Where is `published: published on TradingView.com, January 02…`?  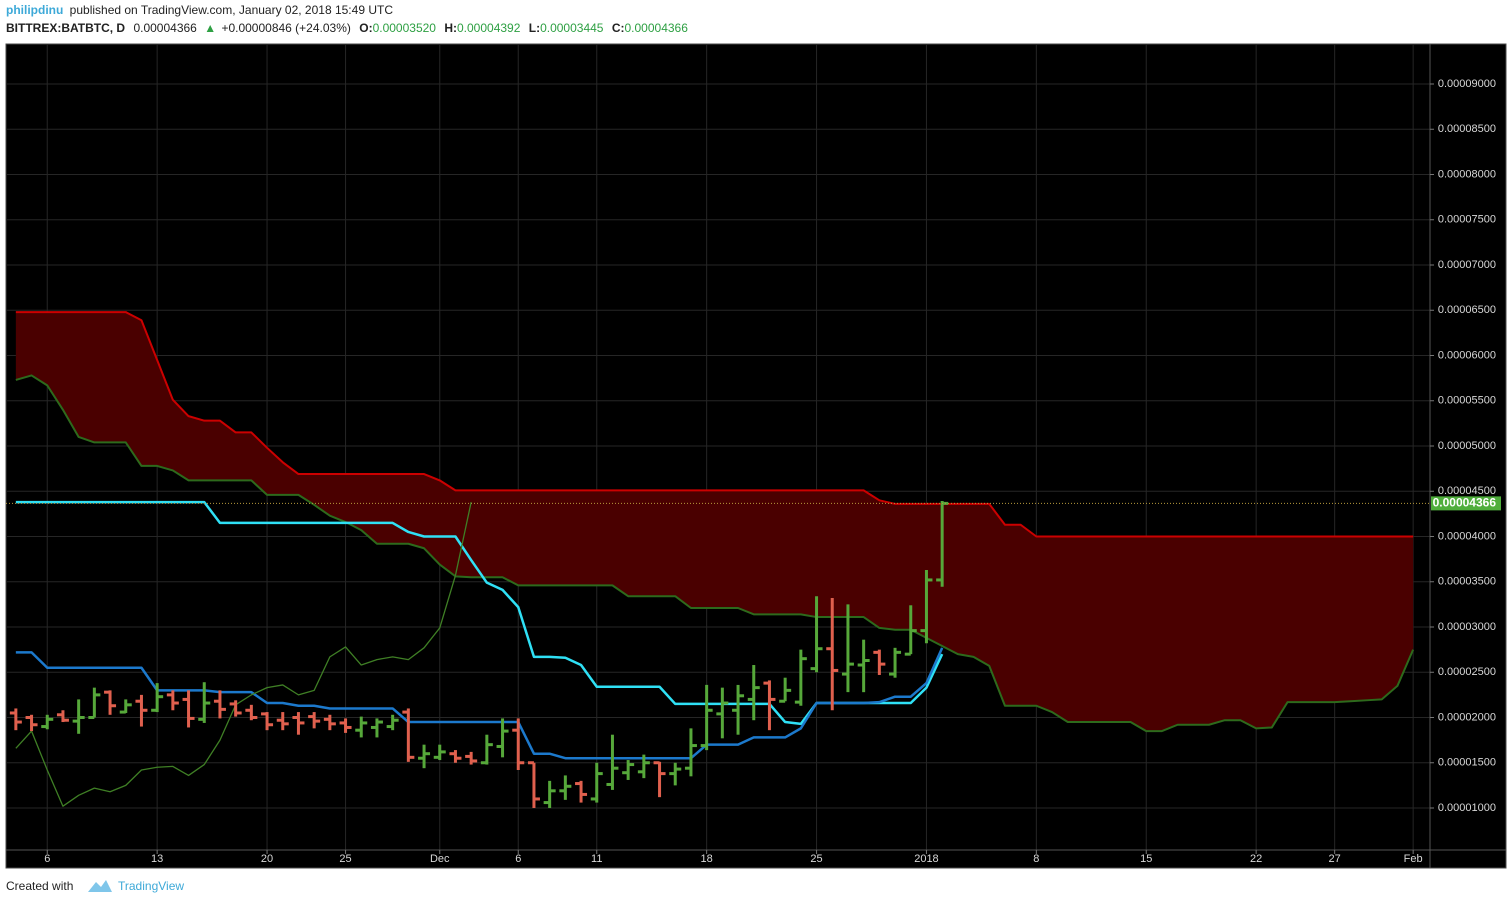 published: published on TradingView.com, January 02… is located at coordinates (232, 10).